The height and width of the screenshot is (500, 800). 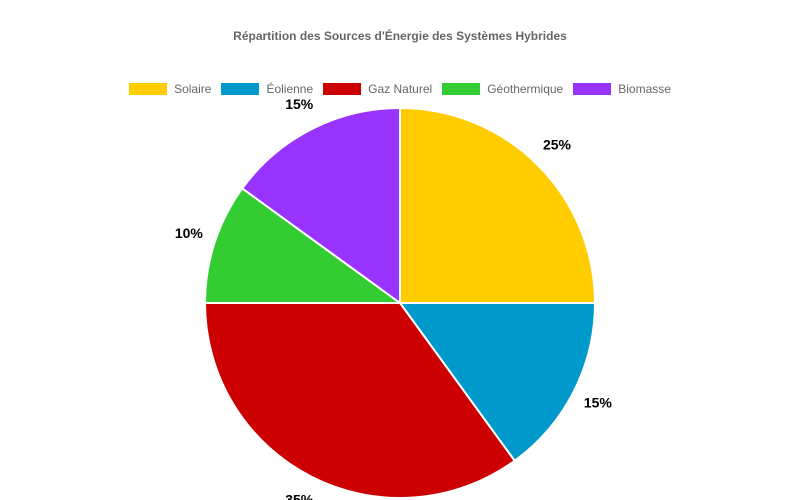 I want to click on legend-item-solaire: Solaire, so click(x=170, y=89).